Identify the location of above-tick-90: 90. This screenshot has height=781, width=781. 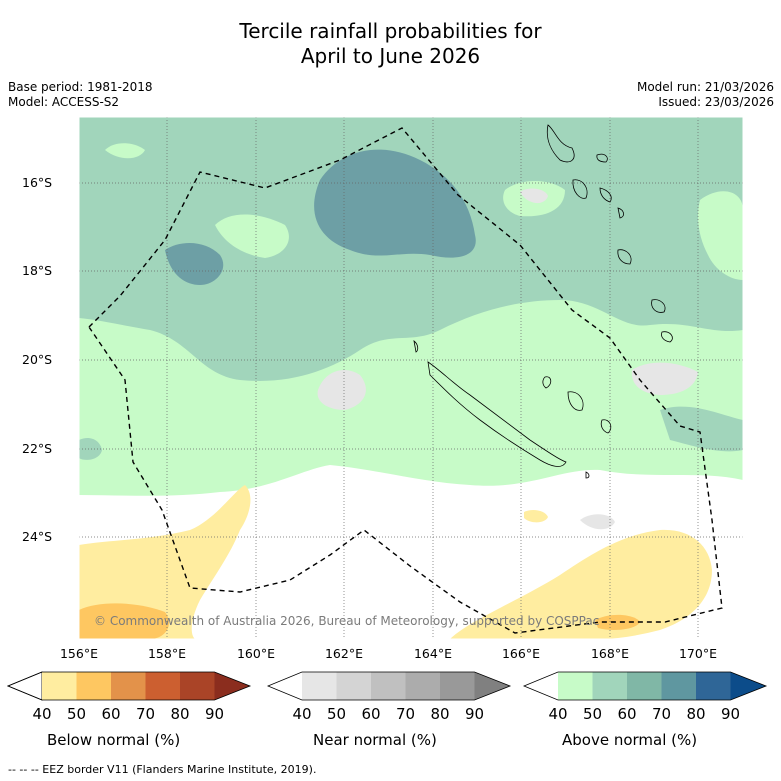
(730, 714).